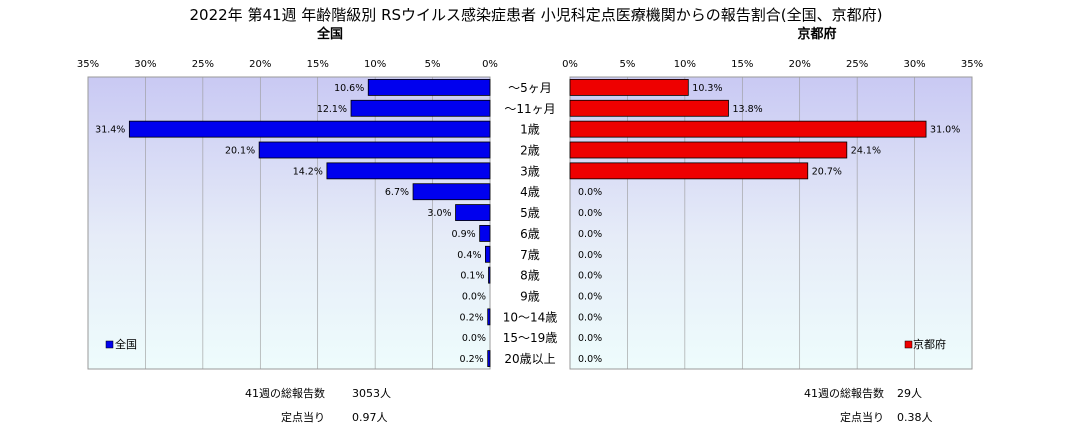 Image resolution: width=1072 pixels, height=431 pixels. I want to click on left-x-tick-label: 30%, so click(145, 64).